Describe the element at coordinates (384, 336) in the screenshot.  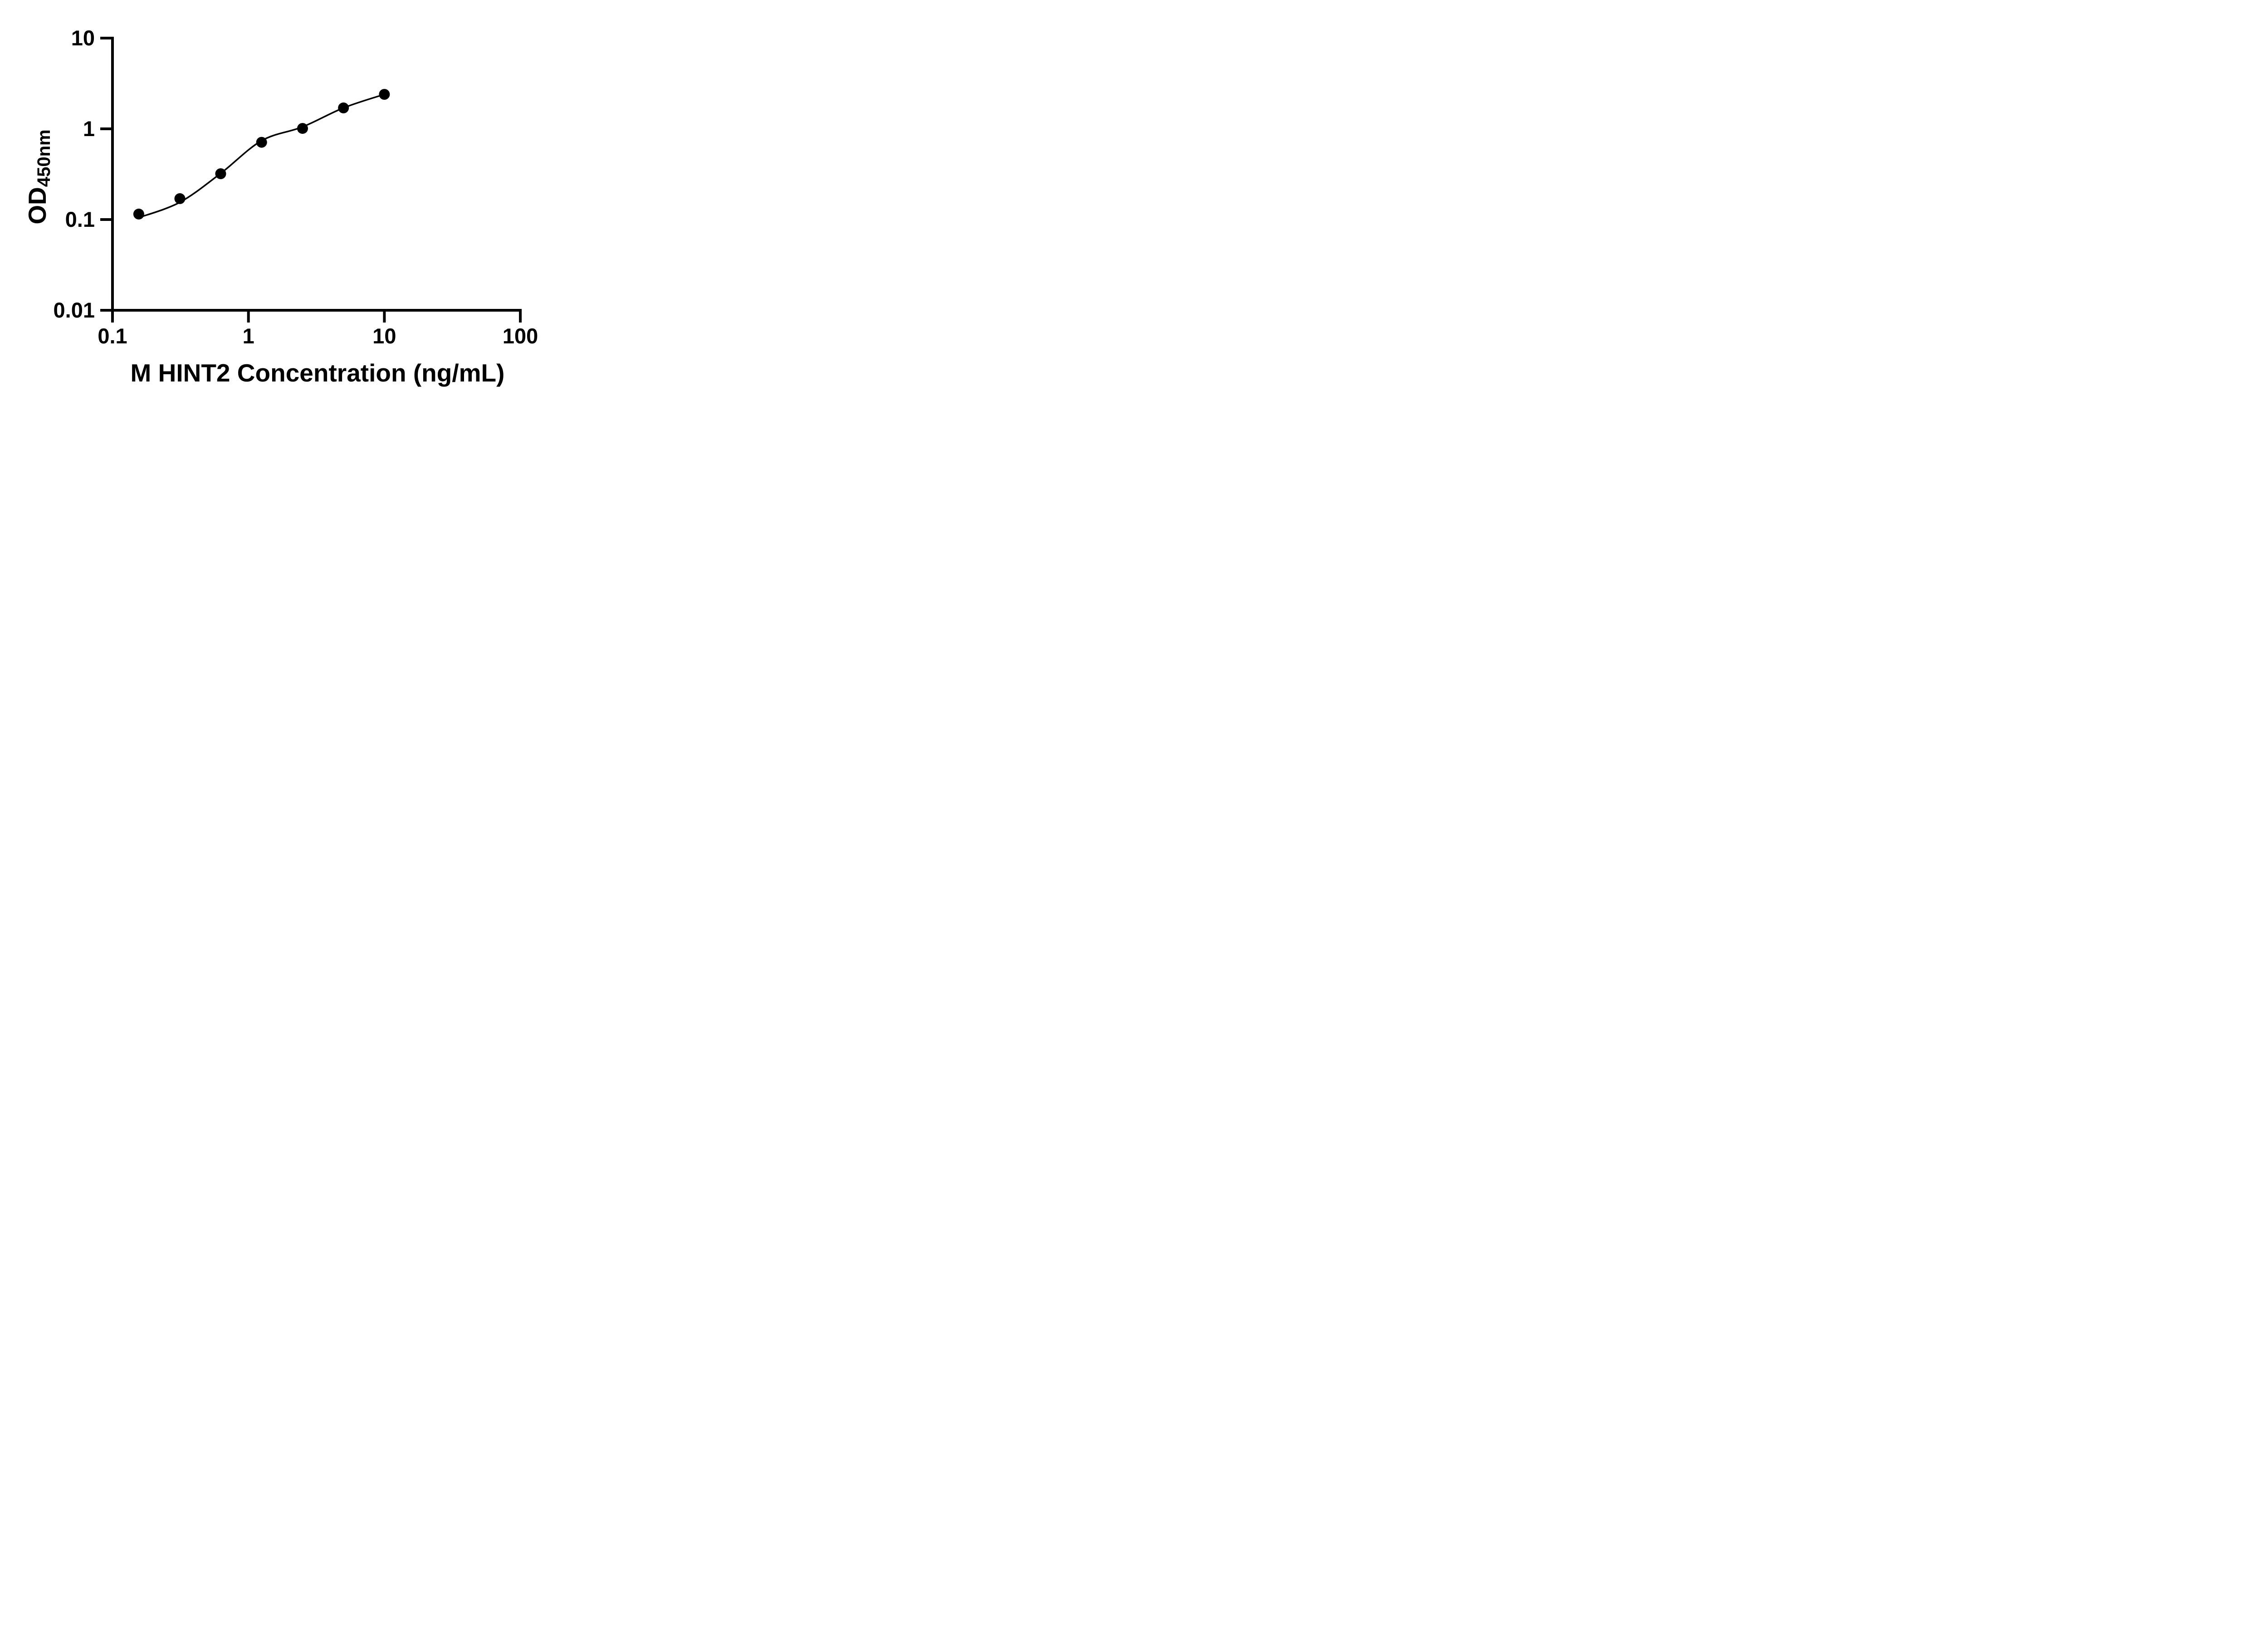
I see `x-tick-label: 10` at that location.